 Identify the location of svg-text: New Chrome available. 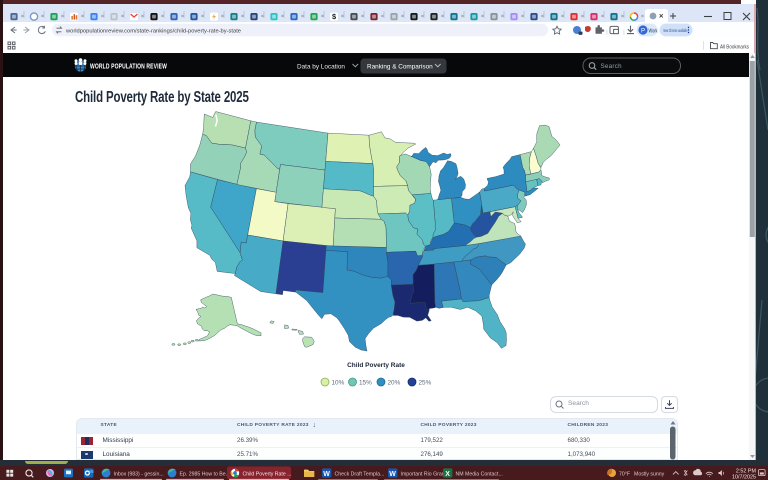
(676, 30).